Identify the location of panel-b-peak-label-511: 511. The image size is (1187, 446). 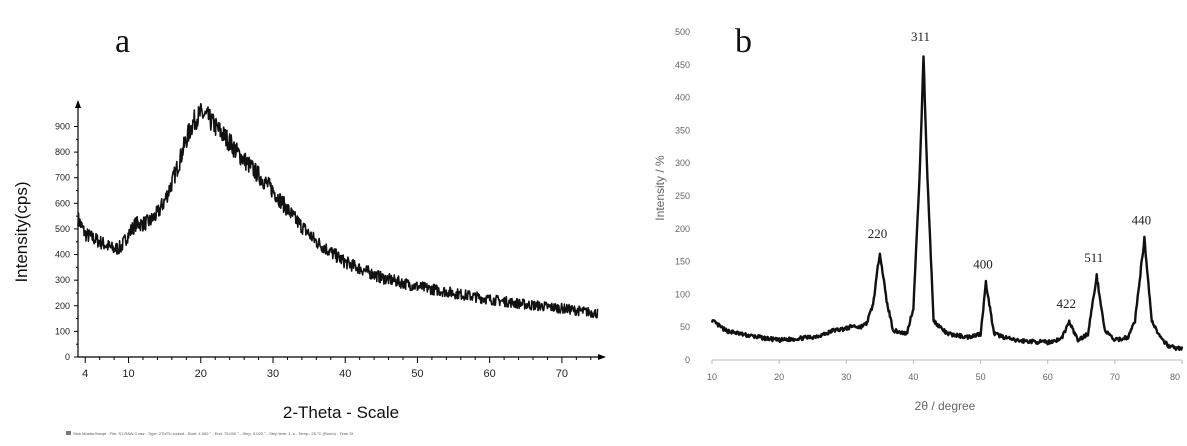
(1093, 257).